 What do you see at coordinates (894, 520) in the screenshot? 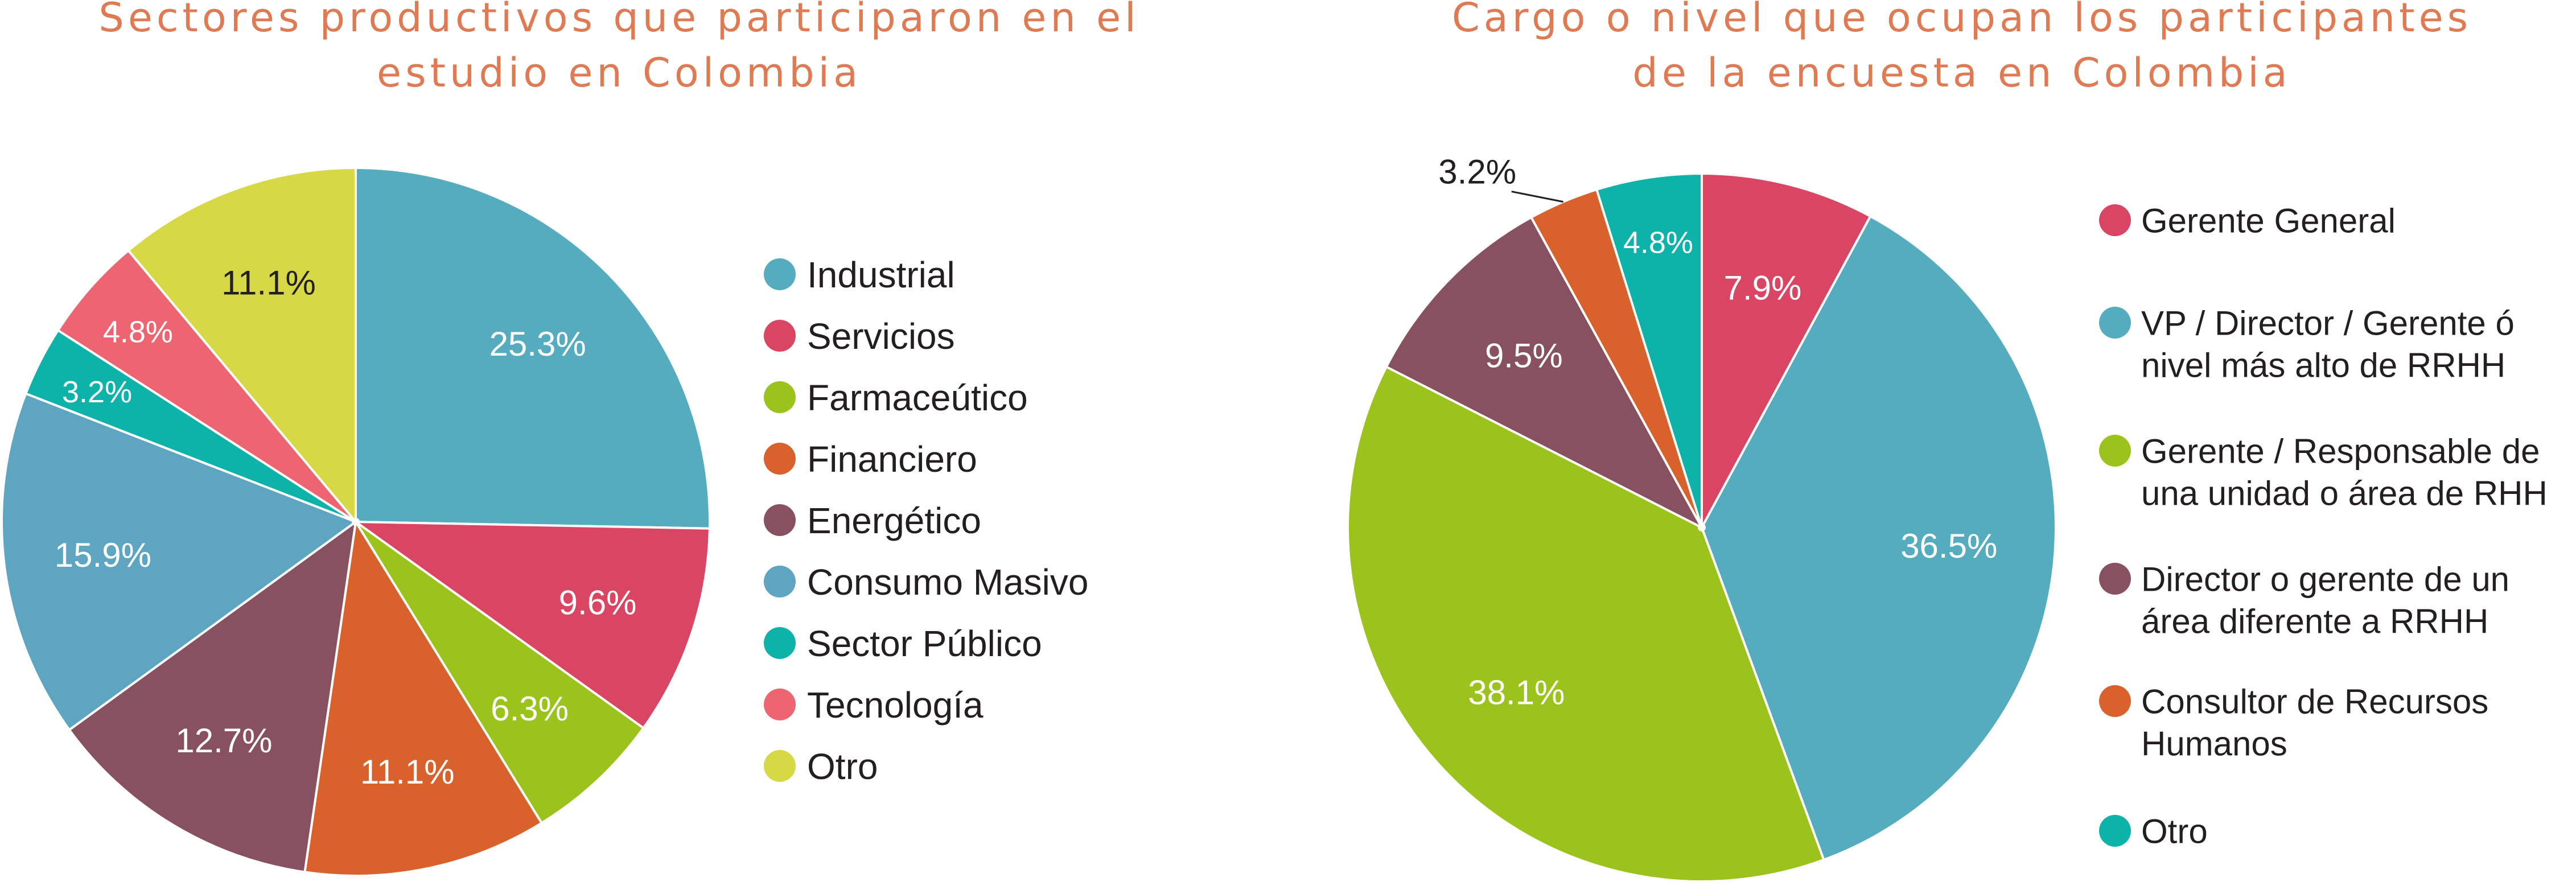
I see `legend-label: Energético` at bounding box center [894, 520].